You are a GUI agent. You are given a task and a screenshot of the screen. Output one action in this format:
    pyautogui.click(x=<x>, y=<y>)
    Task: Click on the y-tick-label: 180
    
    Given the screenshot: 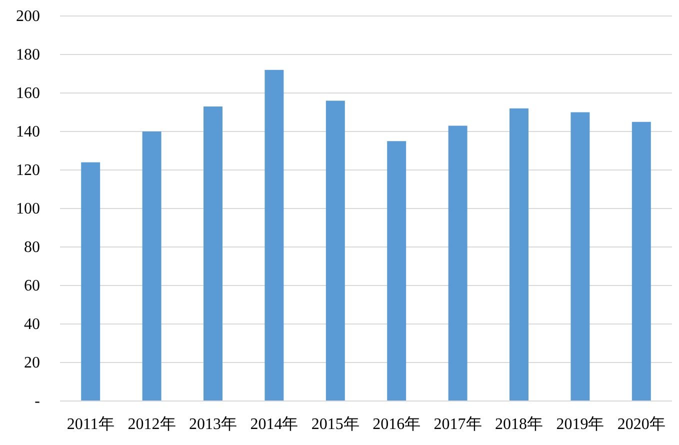 What is the action you would take?
    pyautogui.click(x=28, y=55)
    